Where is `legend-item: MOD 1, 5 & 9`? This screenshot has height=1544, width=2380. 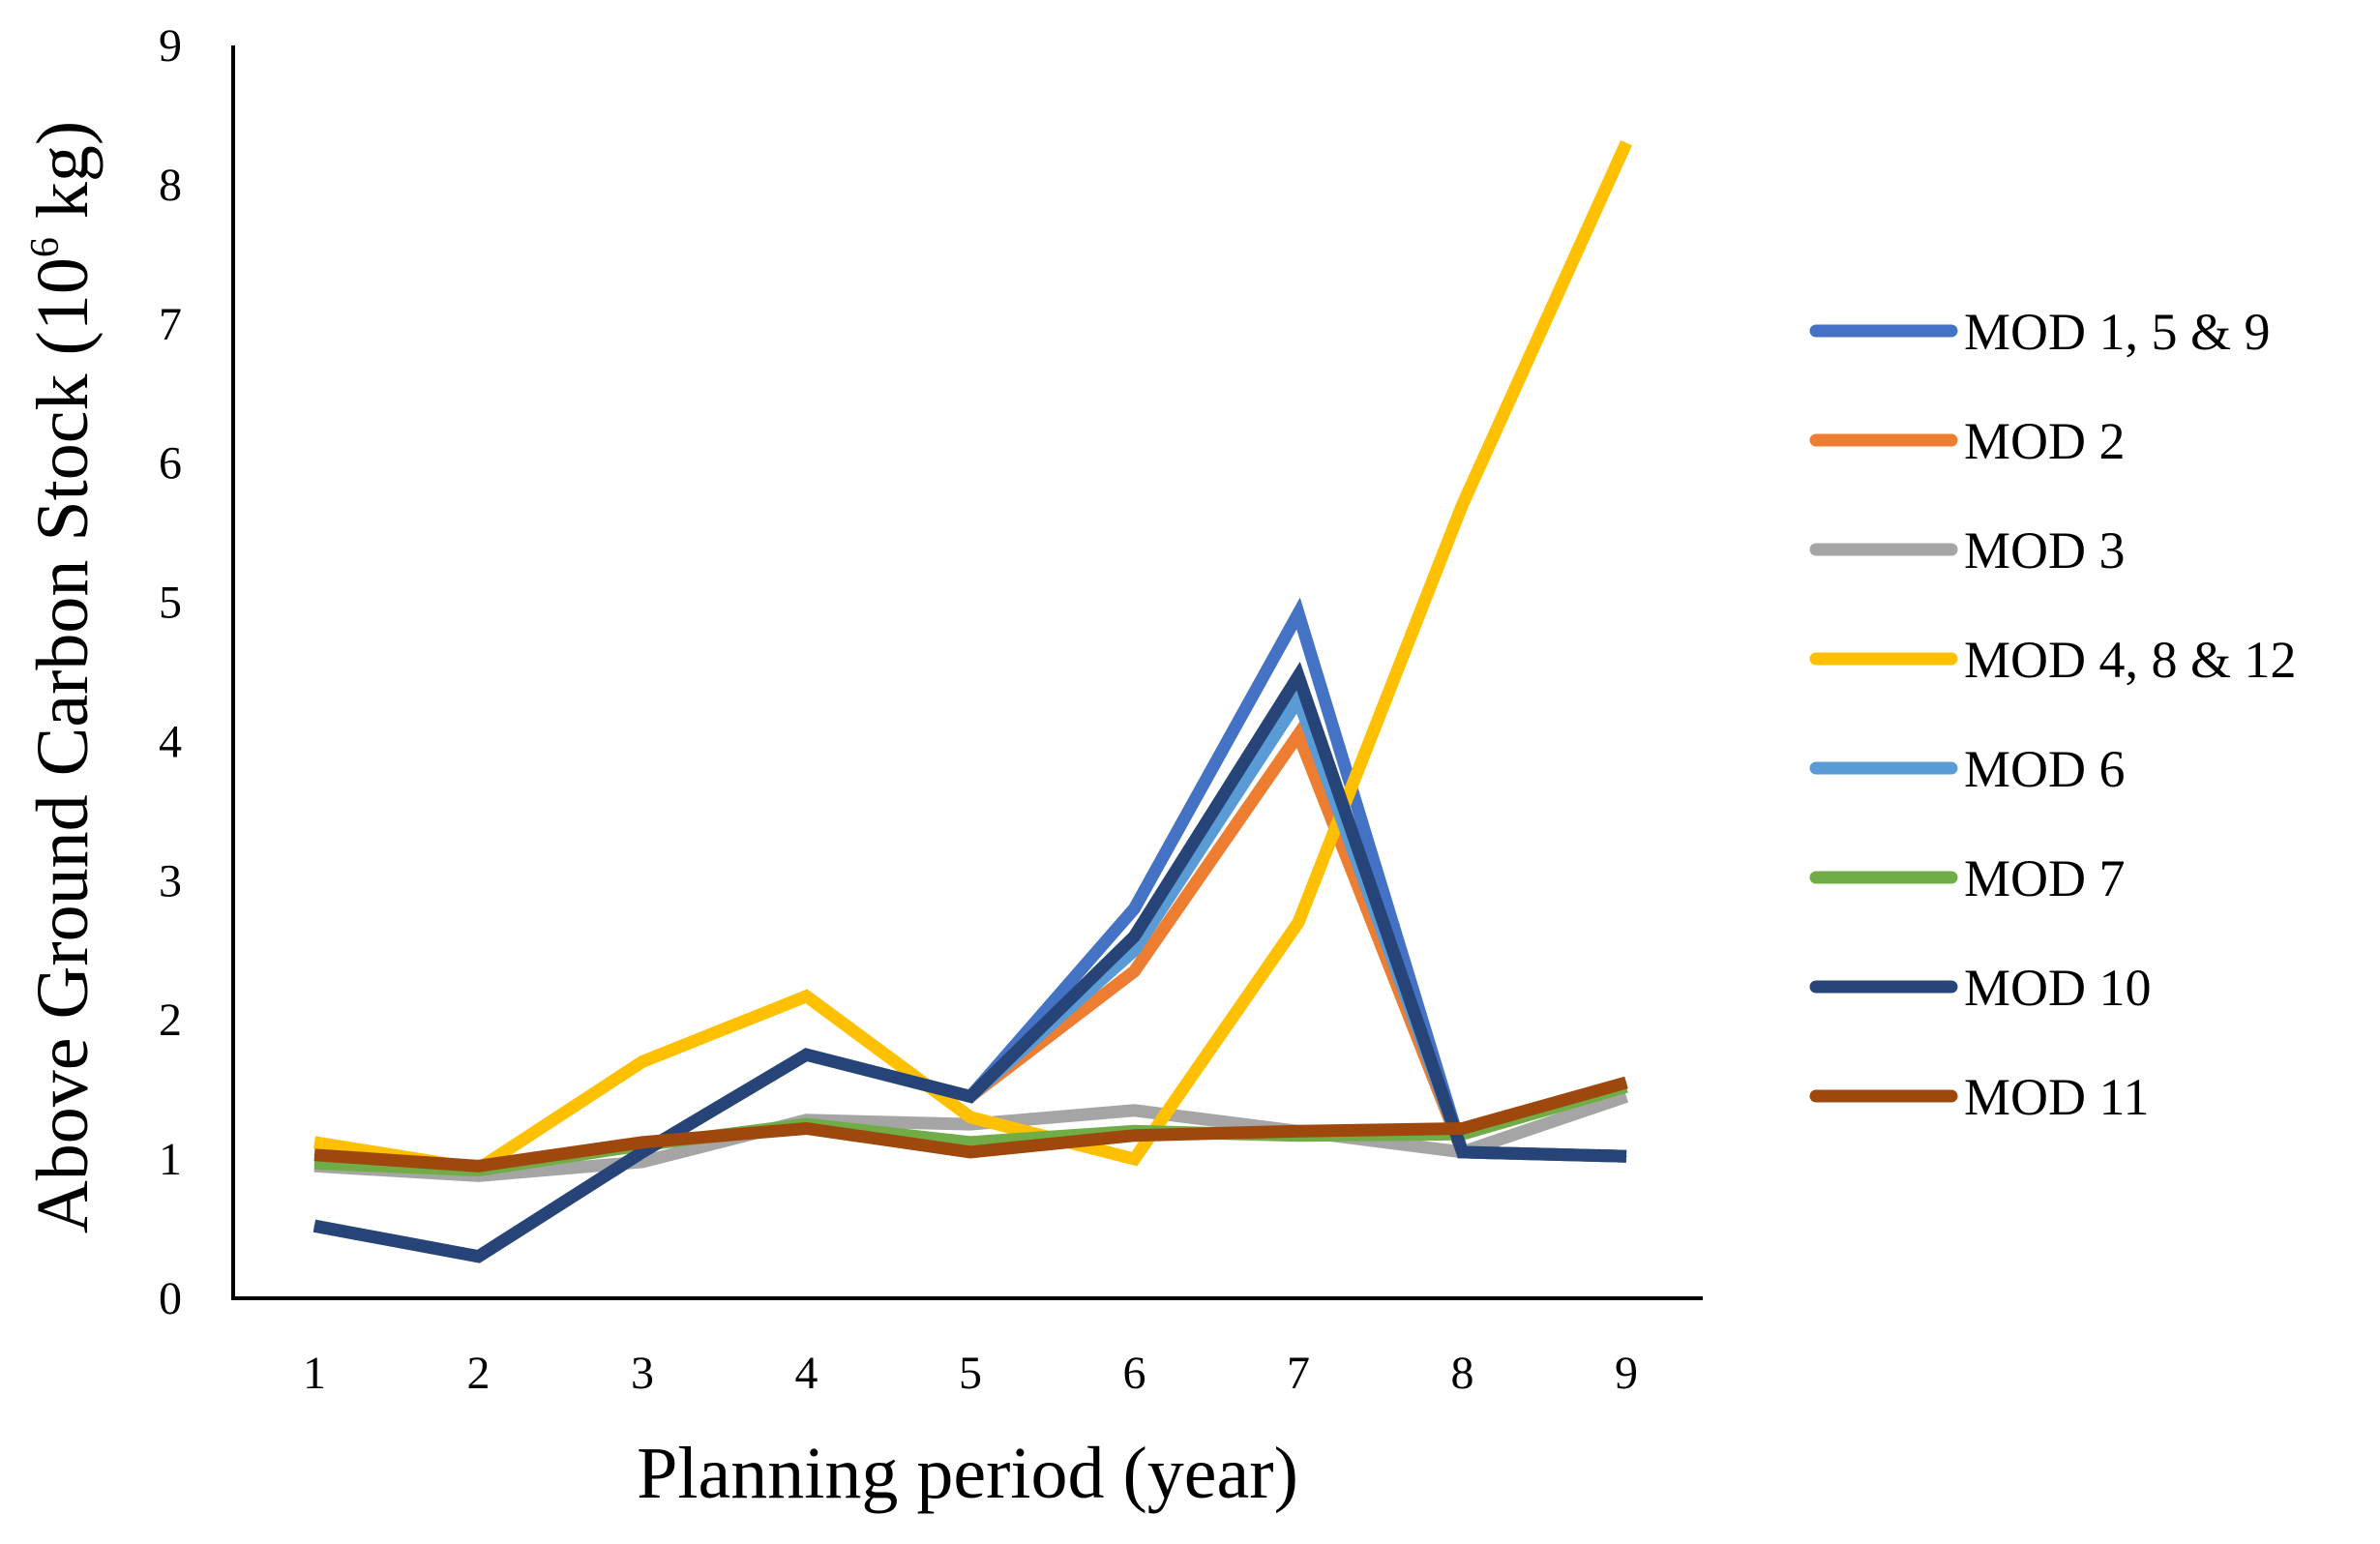 legend-item: MOD 1, 5 & 9 is located at coordinates (2040, 332).